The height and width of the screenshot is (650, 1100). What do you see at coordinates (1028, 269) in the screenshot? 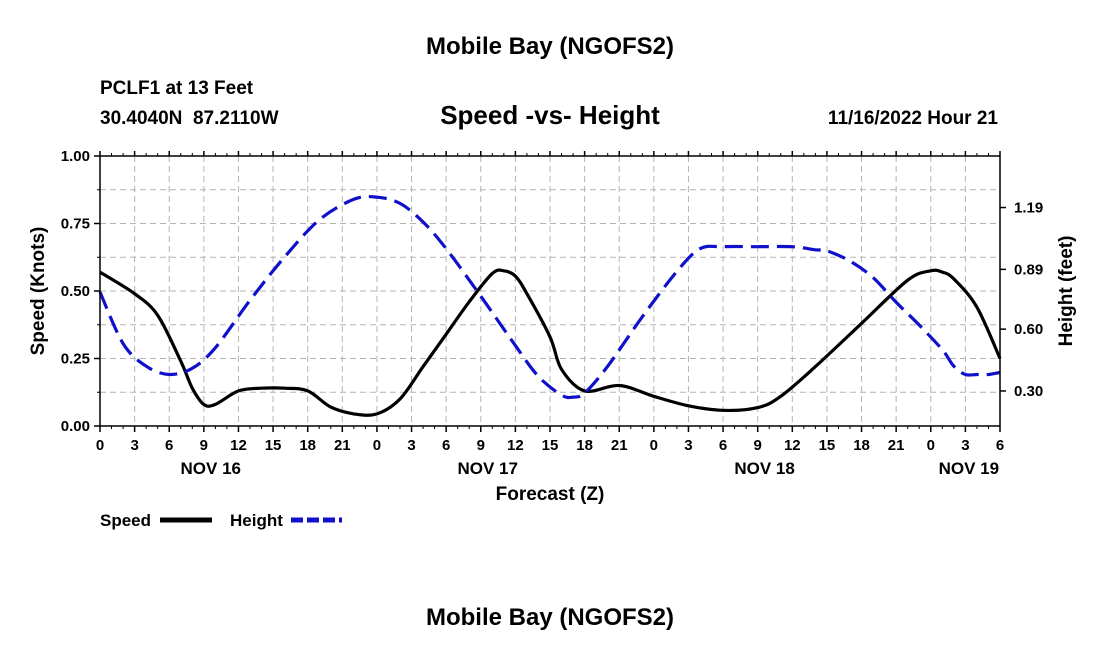
I see `y2-tick-label: 0.89` at bounding box center [1028, 269].